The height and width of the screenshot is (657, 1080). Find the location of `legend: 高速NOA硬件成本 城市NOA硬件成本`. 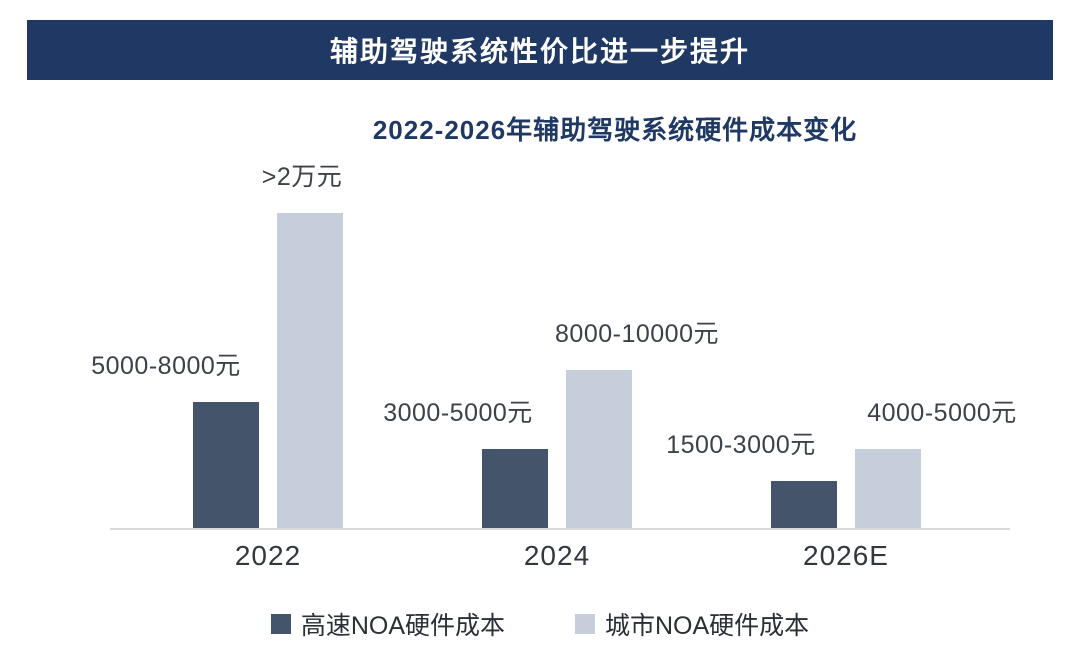

legend: 高速NOA硬件成本 城市NOA硬件成本 is located at coordinates (540, 624).